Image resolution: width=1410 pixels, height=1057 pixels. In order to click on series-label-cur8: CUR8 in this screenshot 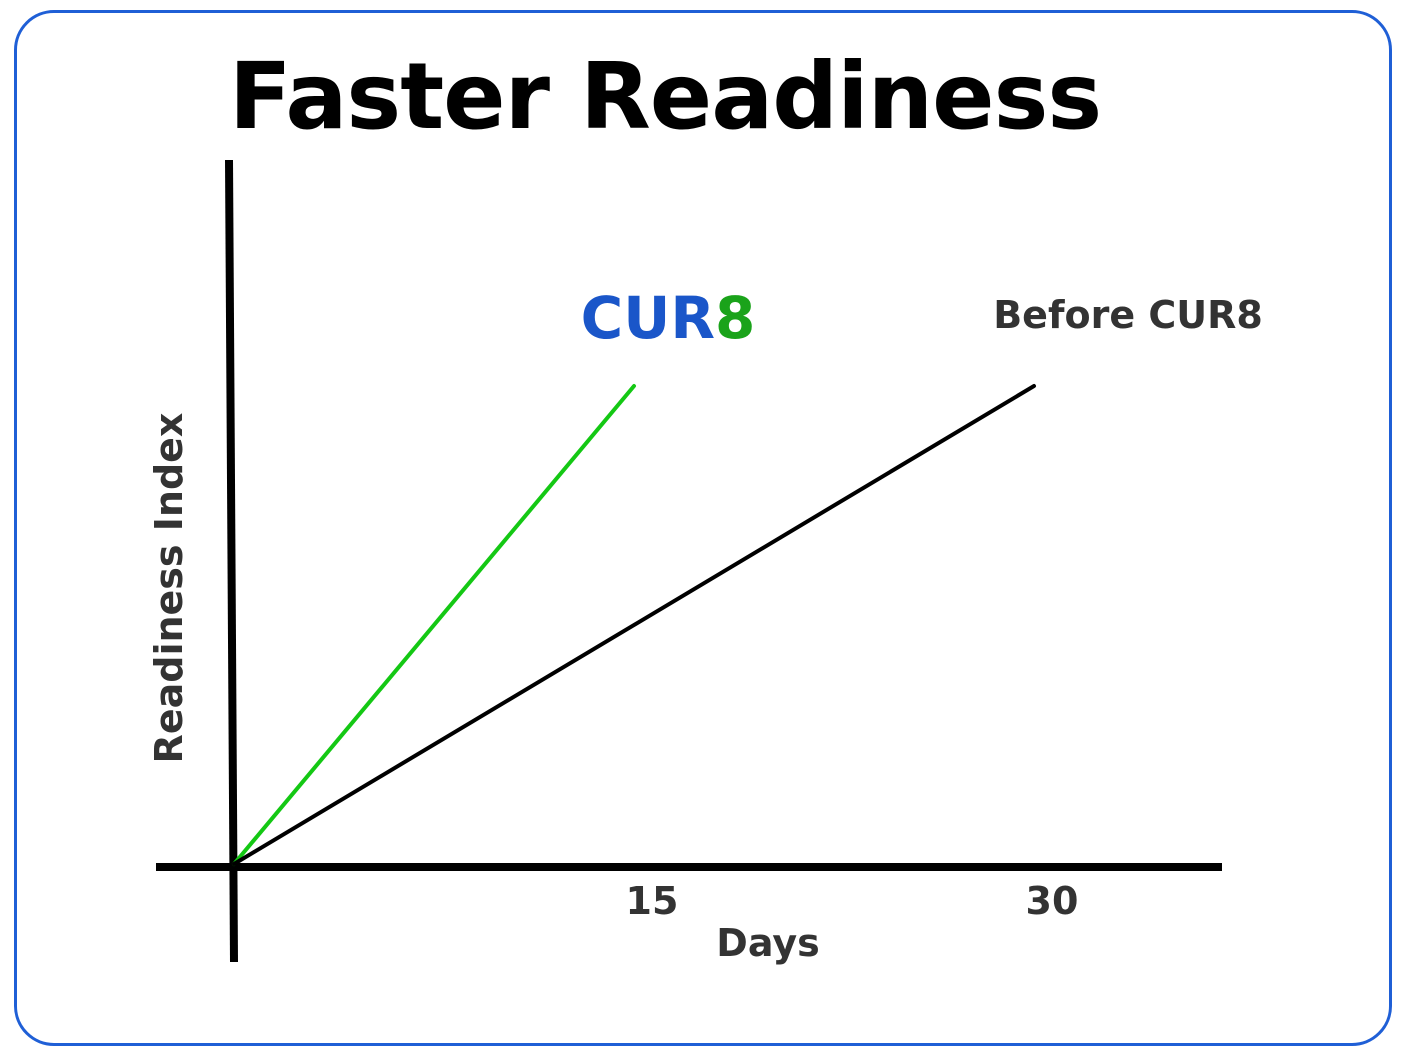, I will do `click(668, 318)`.